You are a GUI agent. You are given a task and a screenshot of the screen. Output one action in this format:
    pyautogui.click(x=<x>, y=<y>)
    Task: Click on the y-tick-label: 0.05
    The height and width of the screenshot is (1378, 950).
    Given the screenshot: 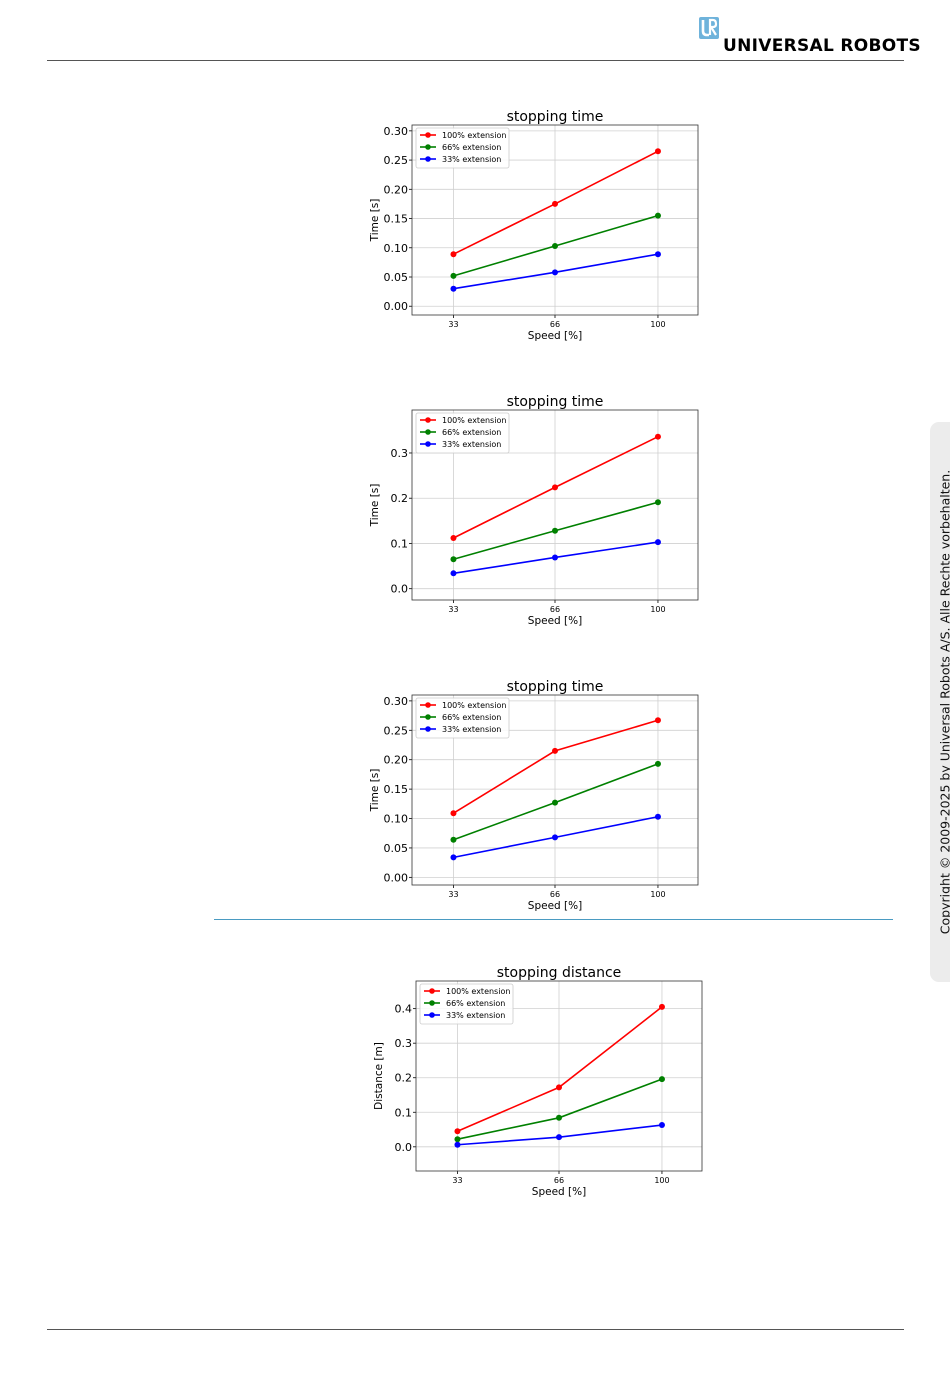 What is the action you would take?
    pyautogui.click(x=396, y=848)
    